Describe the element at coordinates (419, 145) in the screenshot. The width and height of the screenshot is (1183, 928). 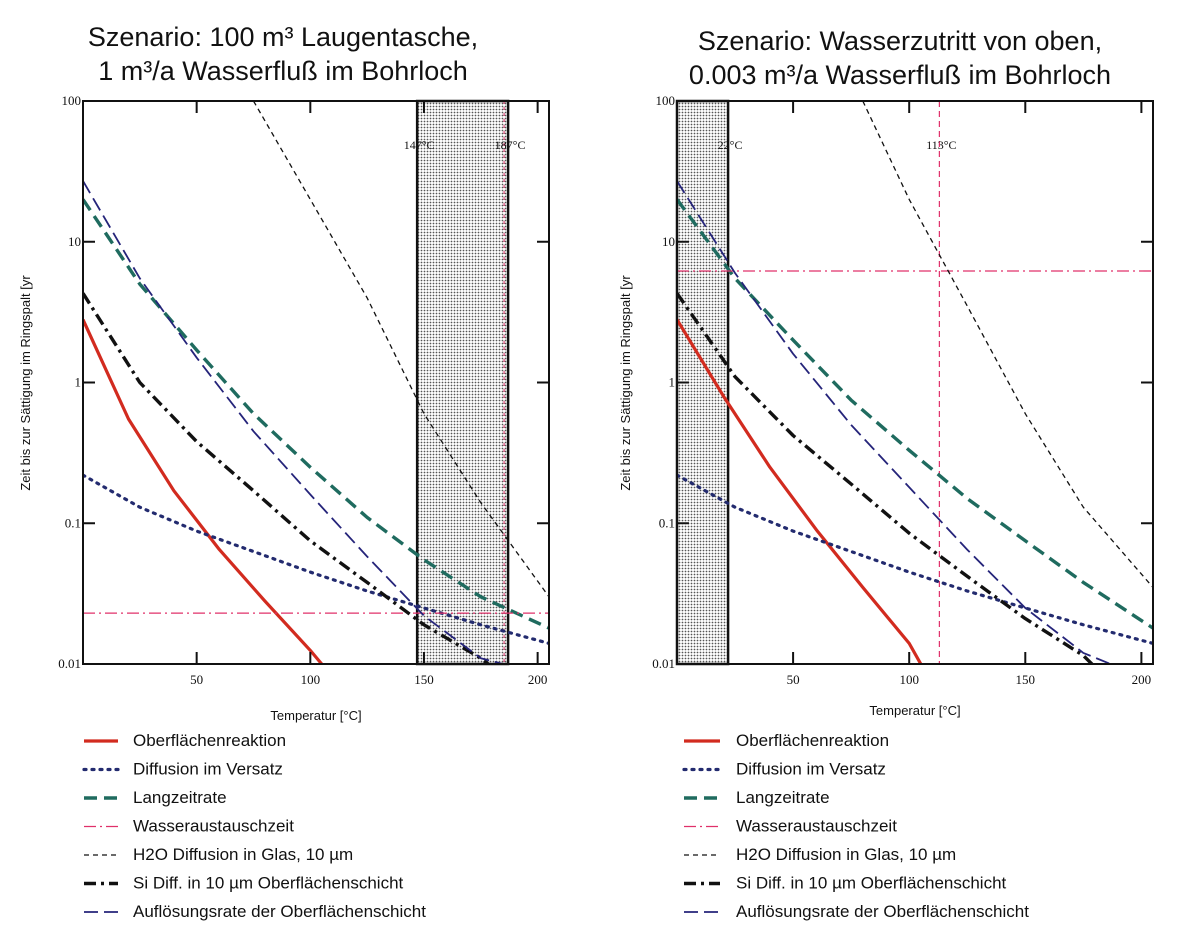
I see `temperature-annotation: 147°C` at that location.